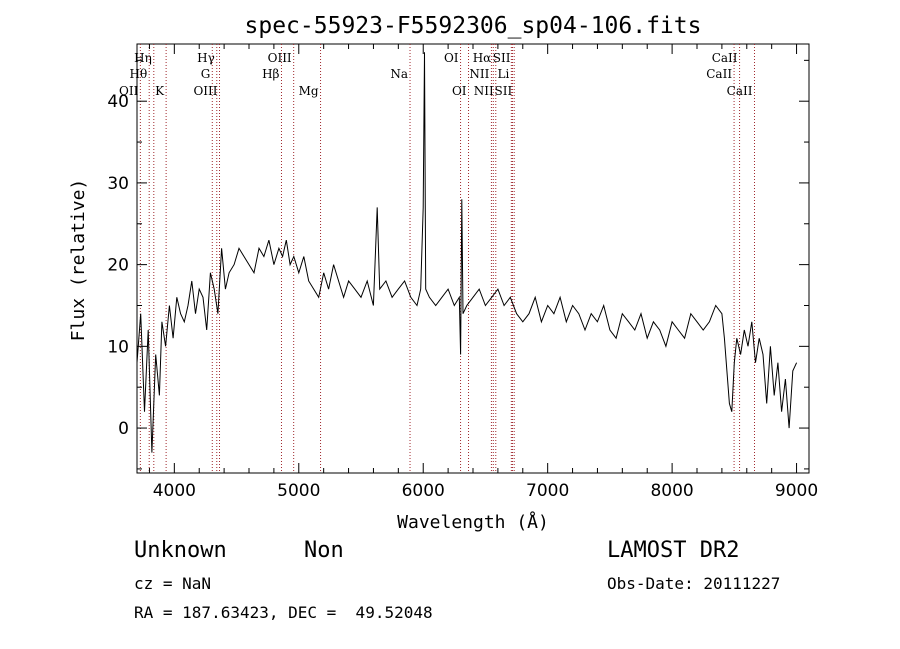 This screenshot has width=900, height=649. I want to click on chart-title: spec-55923-F5592306_sp04-106.fits, so click(473, 26).